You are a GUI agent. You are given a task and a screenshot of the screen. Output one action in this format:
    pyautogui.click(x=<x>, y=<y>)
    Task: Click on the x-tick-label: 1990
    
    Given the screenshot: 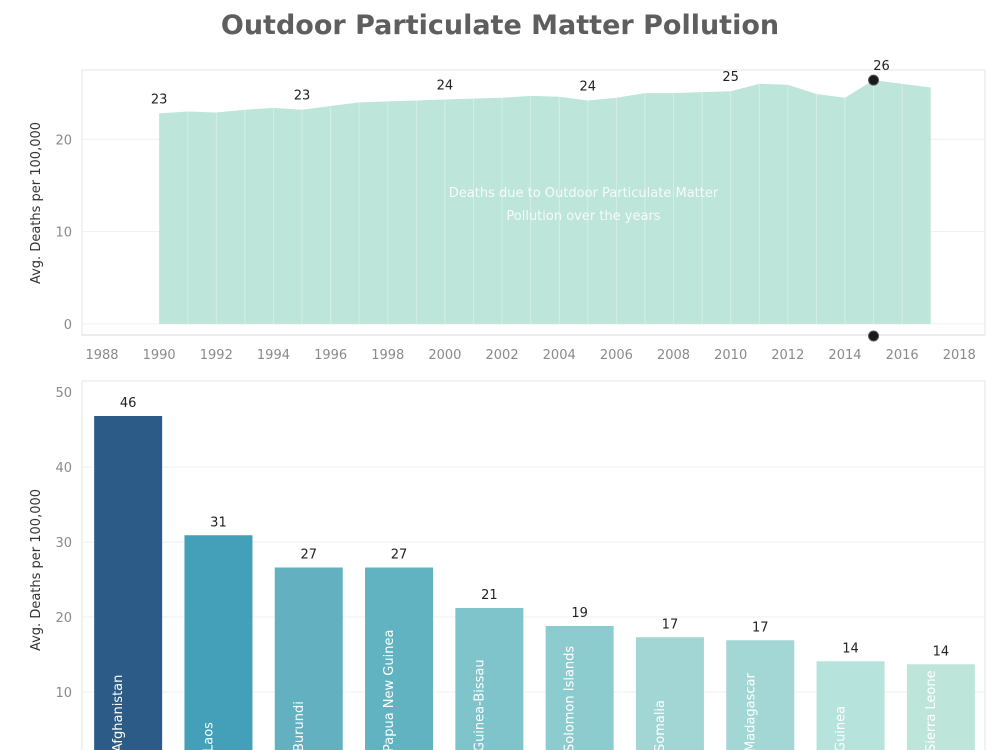 What is the action you would take?
    pyautogui.click(x=159, y=355)
    